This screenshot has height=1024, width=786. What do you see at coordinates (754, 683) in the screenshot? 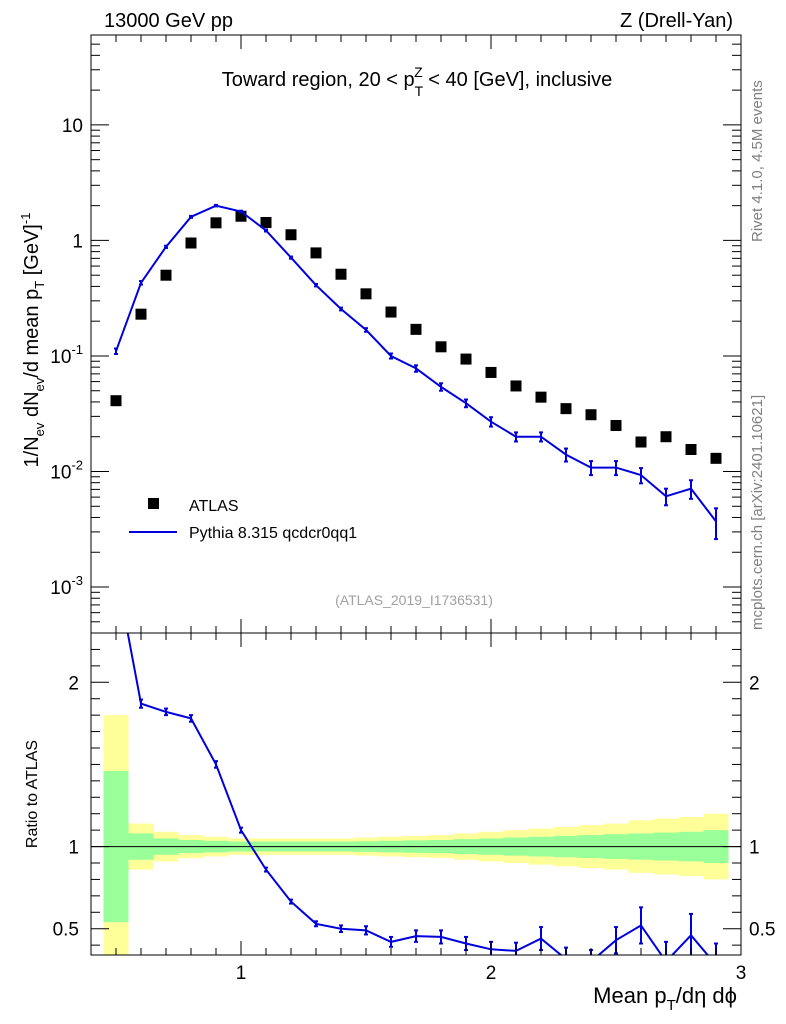
I see `ratio-y-tick-label-right: 2` at bounding box center [754, 683].